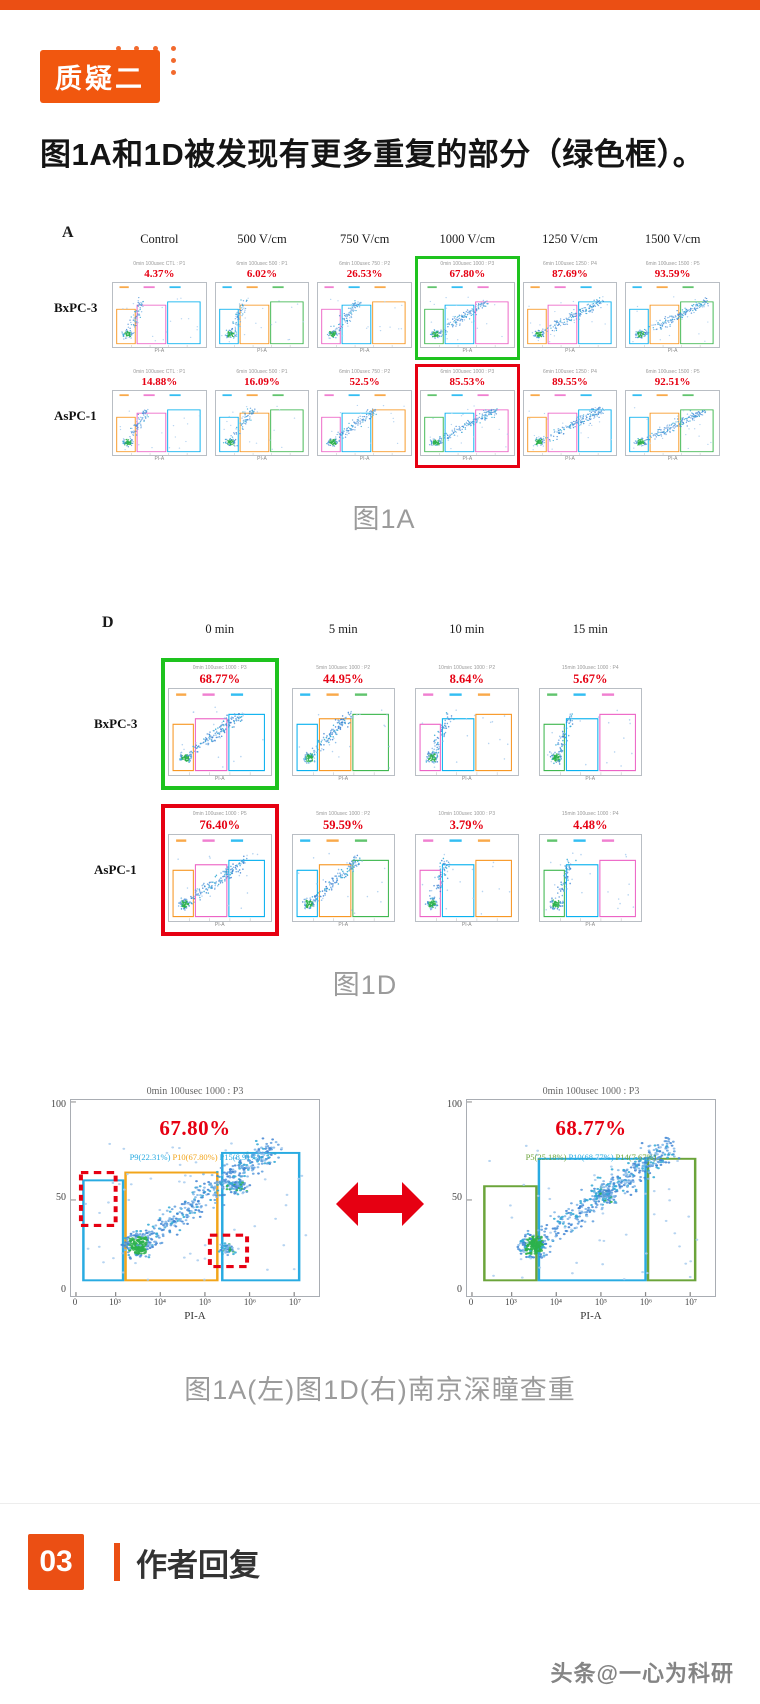 The height and width of the screenshot is (1704, 760). I want to click on row-label: AsPC-1, so click(75, 415).